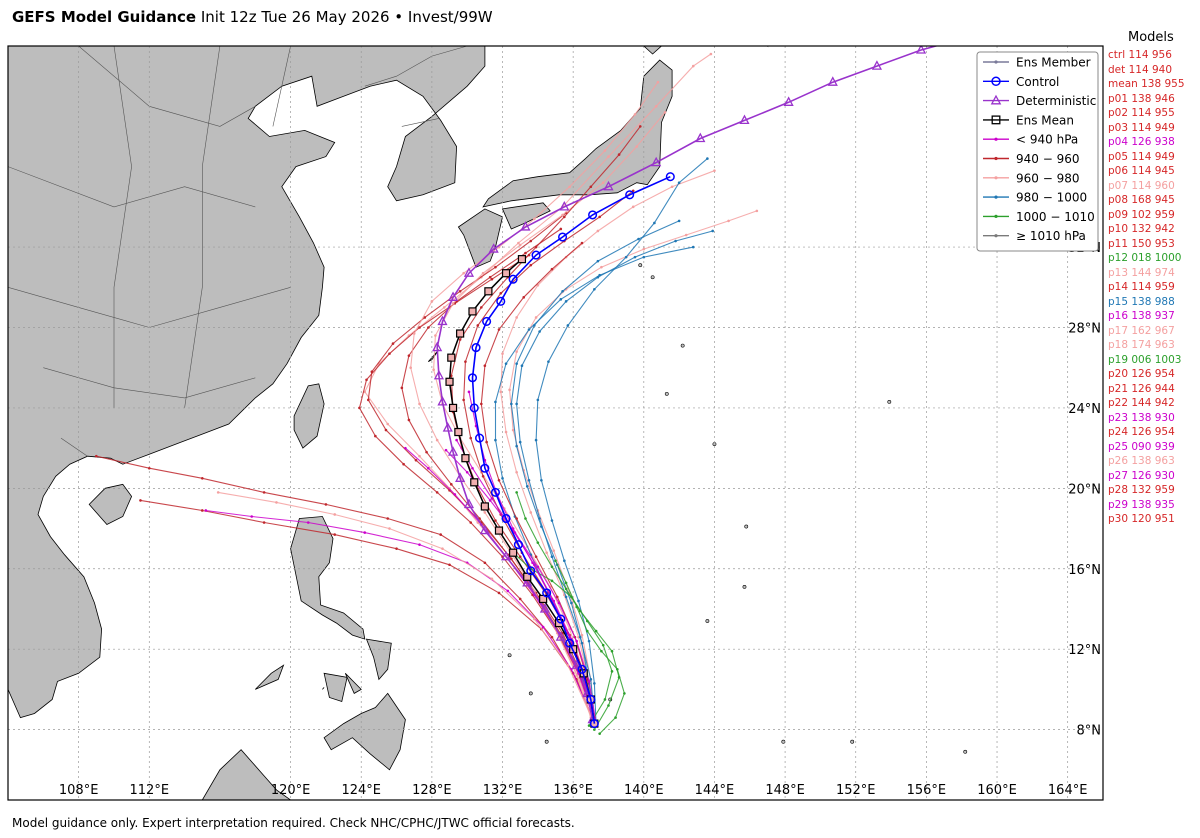 The height and width of the screenshot is (838, 1200). I want to click on model-entry: p10 132 942, so click(1141, 229).